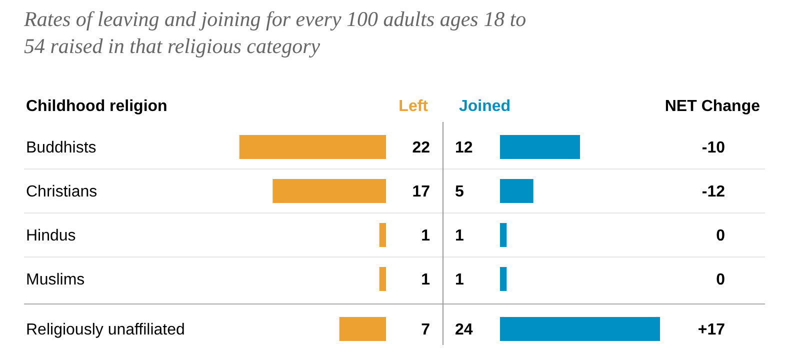 This screenshot has height=360, width=790. Describe the element at coordinates (714, 148) in the screenshot. I see `text: -10` at that location.